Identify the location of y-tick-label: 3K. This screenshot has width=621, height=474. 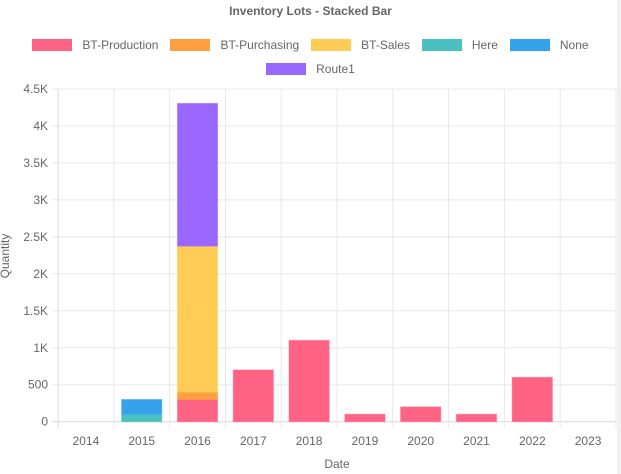
(40, 200).